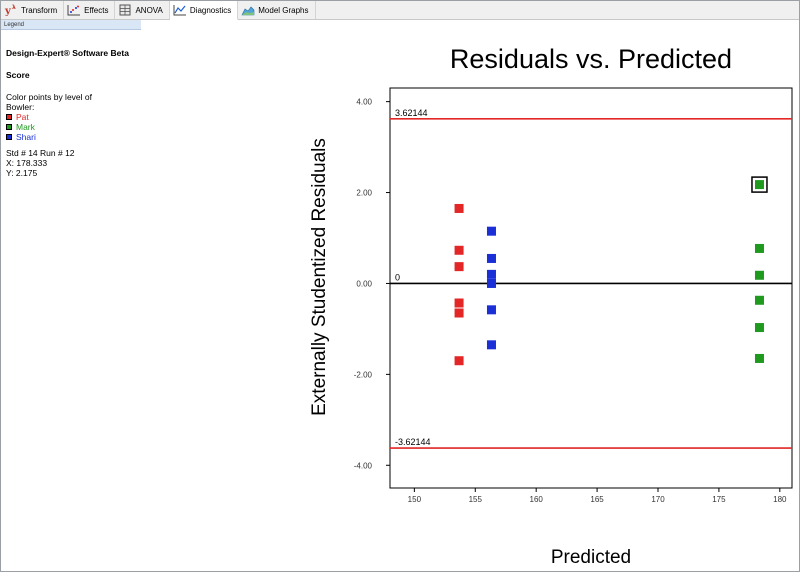 Image resolution: width=800 pixels, height=572 pixels. Describe the element at coordinates (364, 102) in the screenshot. I see `y-tick-label: 4.00` at that location.